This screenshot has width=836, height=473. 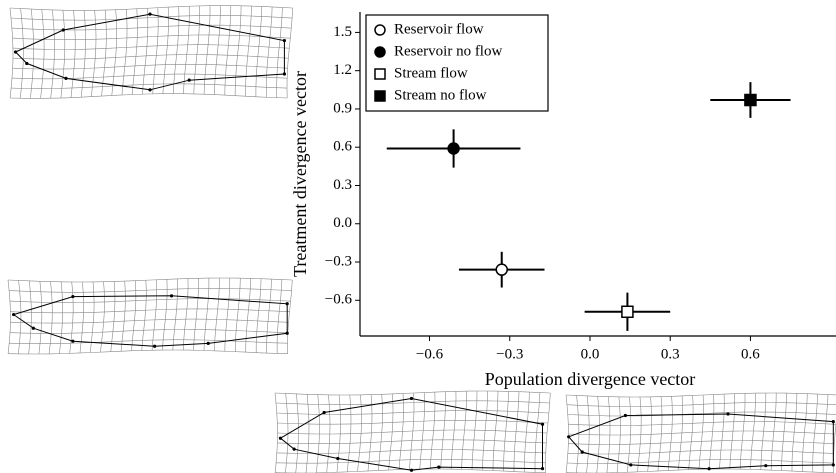 What do you see at coordinates (448, 51) in the screenshot?
I see `legend-label: Reservoir no flow` at bounding box center [448, 51].